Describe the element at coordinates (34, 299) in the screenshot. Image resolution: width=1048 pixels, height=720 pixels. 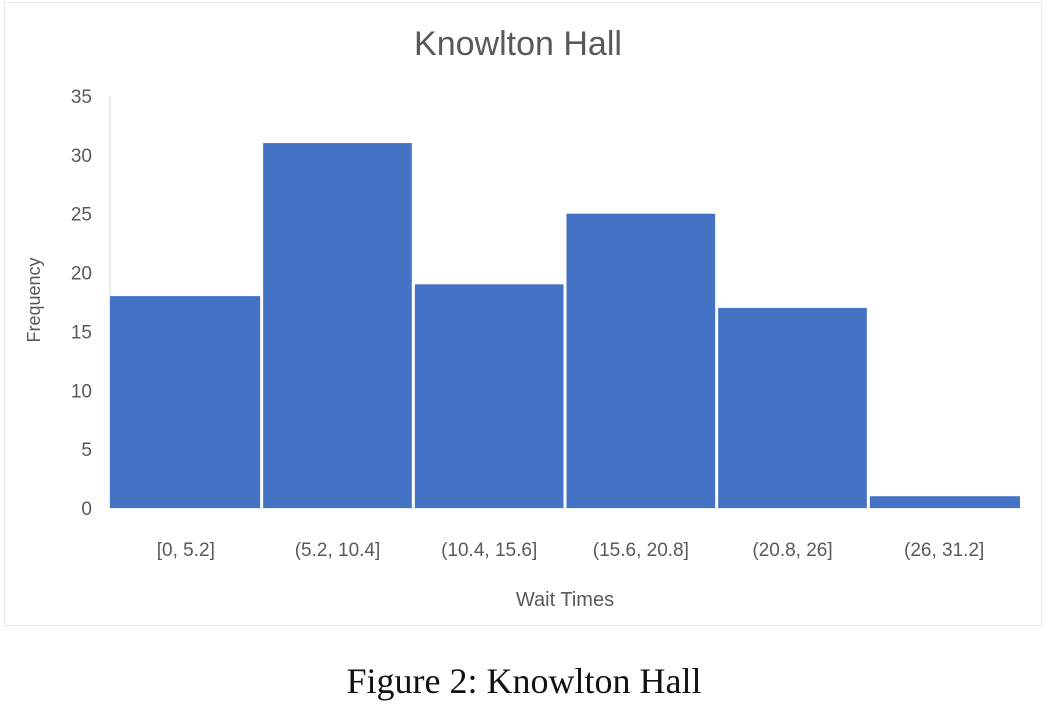
I see `y-axis-label: Frequency` at that location.